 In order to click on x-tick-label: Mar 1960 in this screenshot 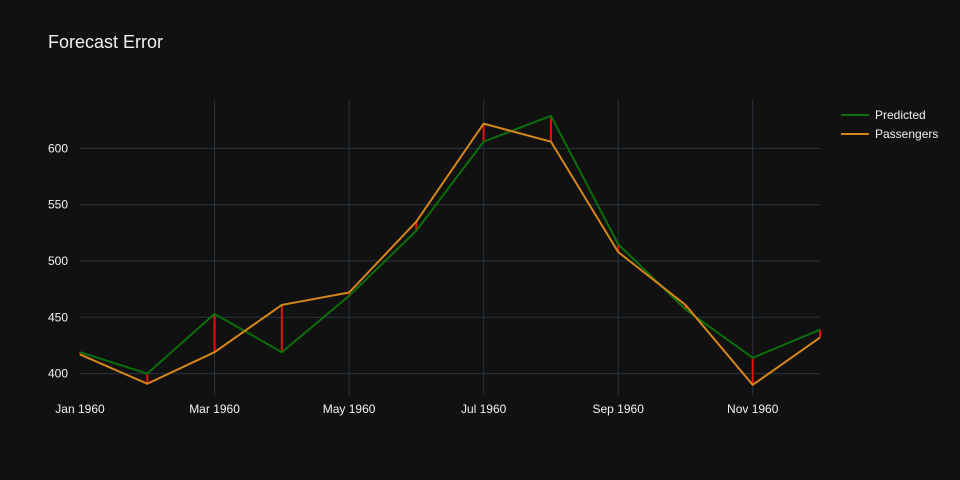, I will do `click(214, 409)`.